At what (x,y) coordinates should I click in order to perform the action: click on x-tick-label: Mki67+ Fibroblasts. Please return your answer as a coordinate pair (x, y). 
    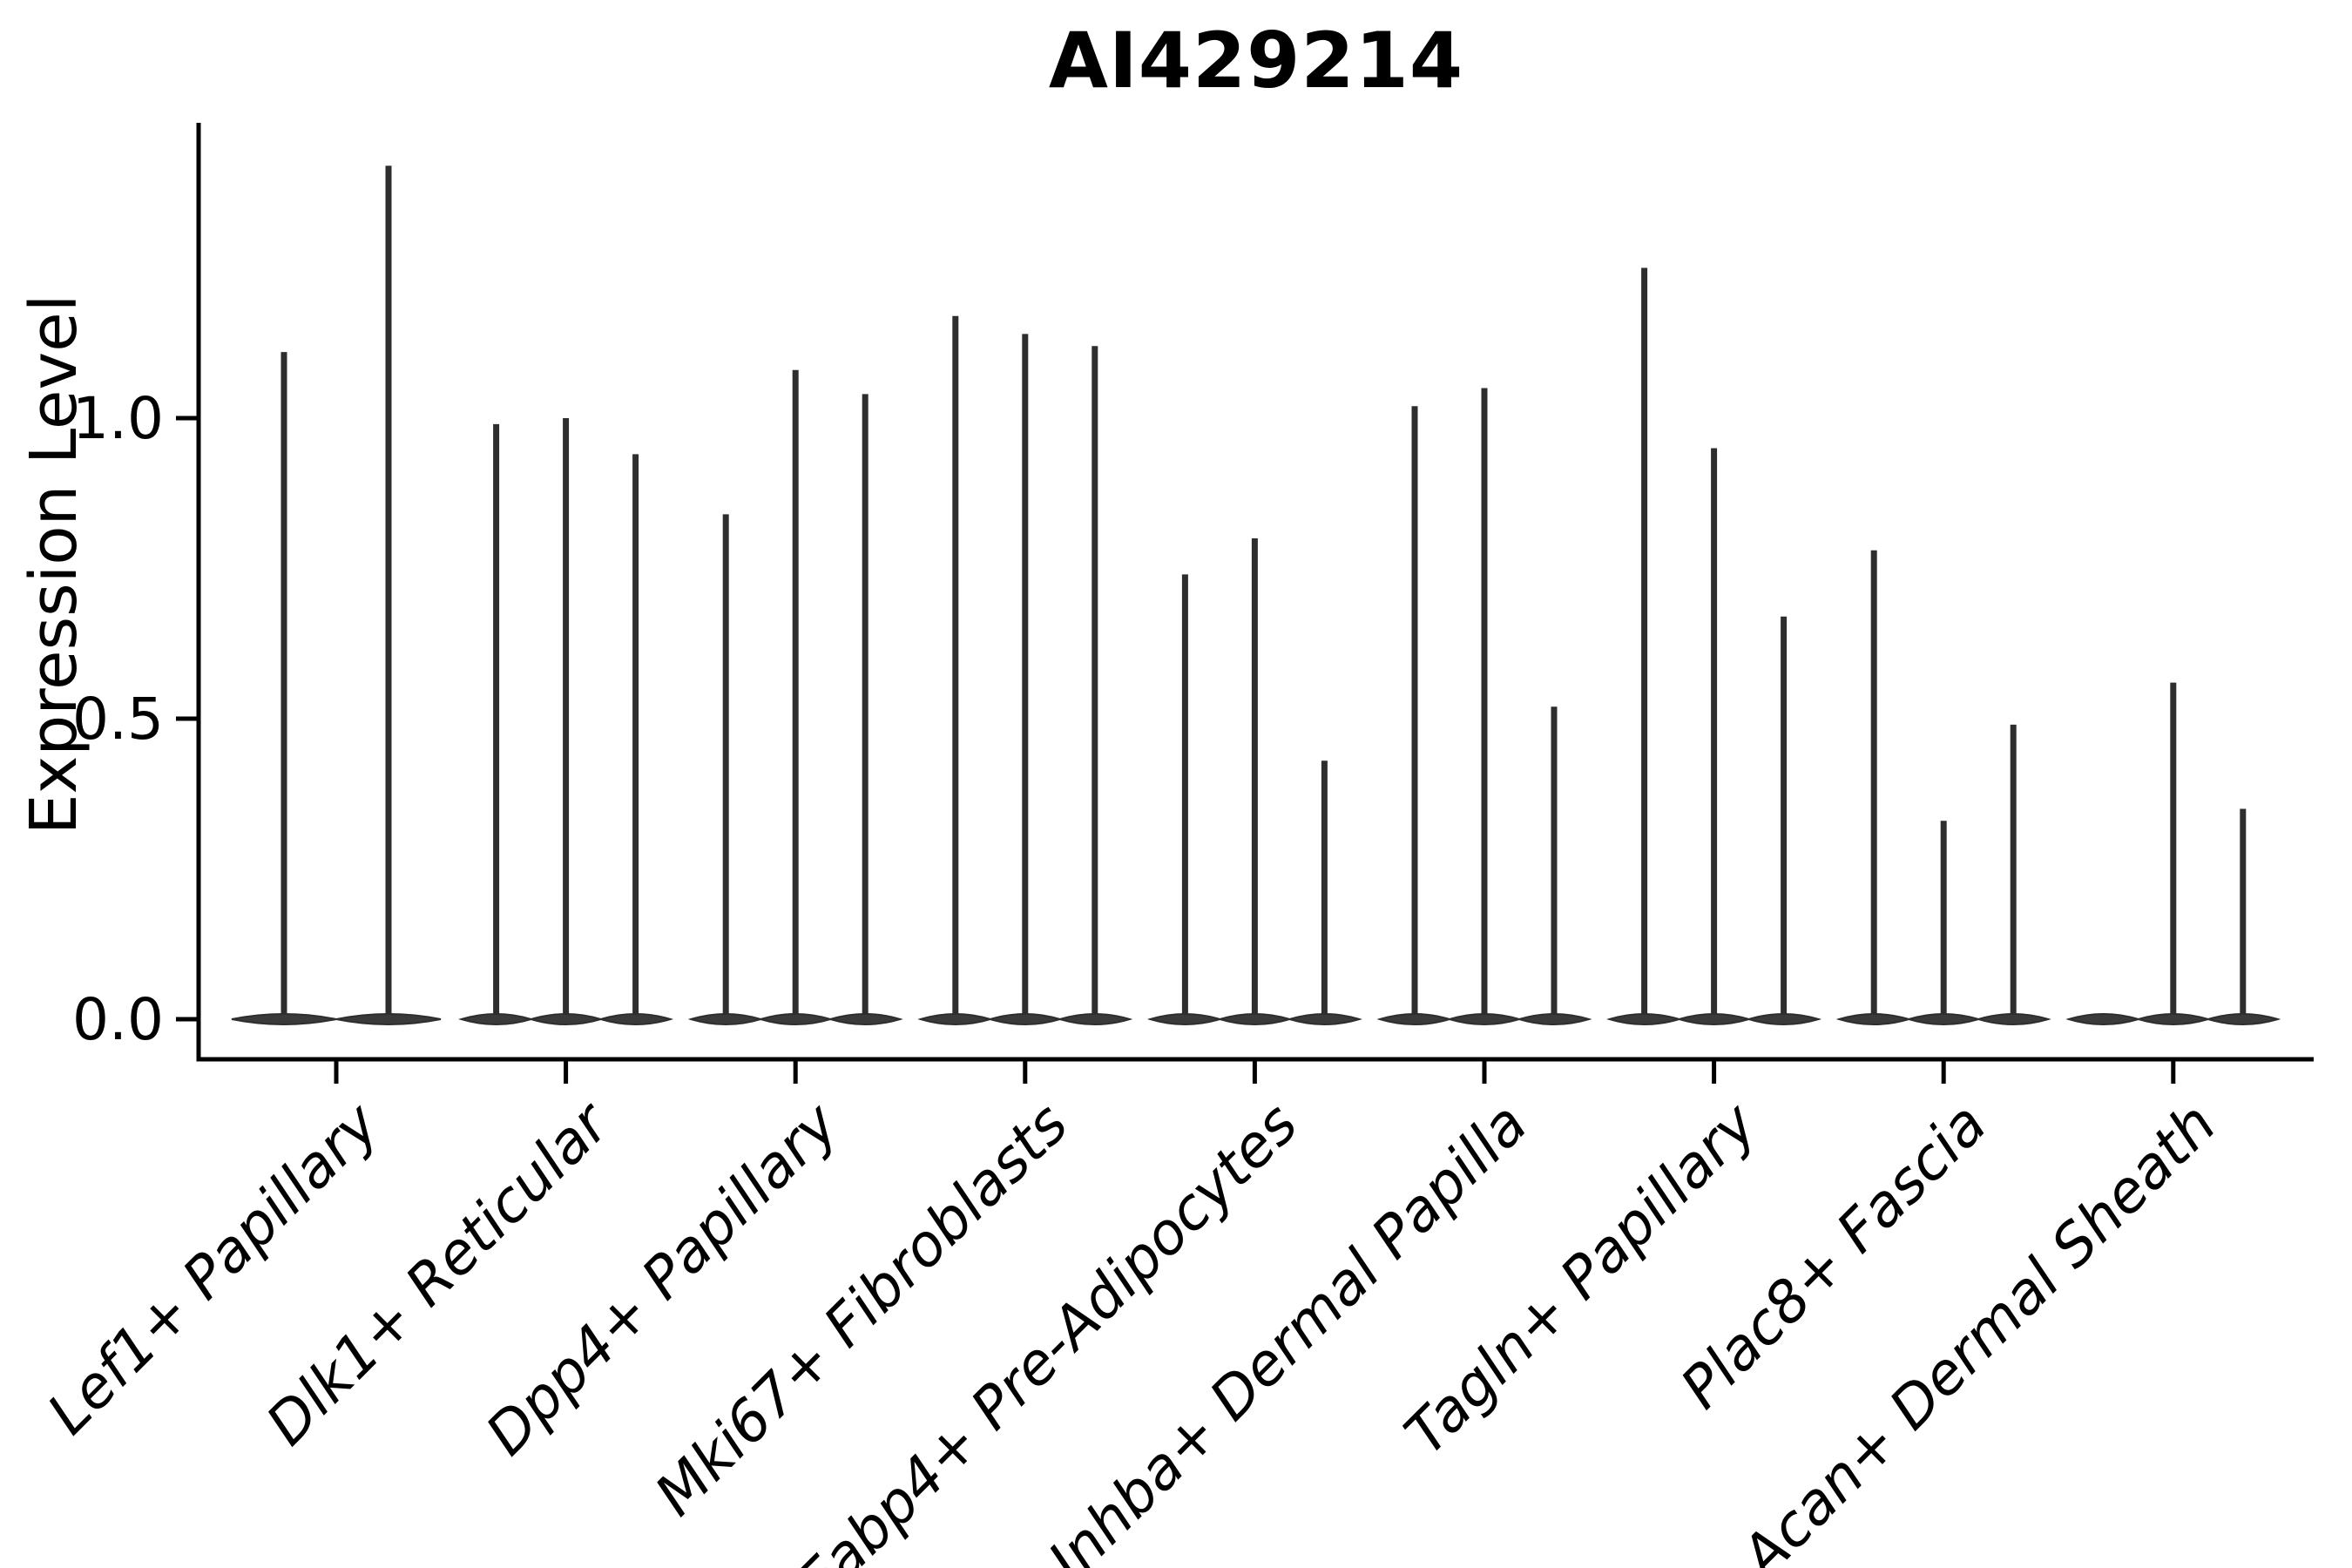
    Looking at the image, I should click on (861, 1309).